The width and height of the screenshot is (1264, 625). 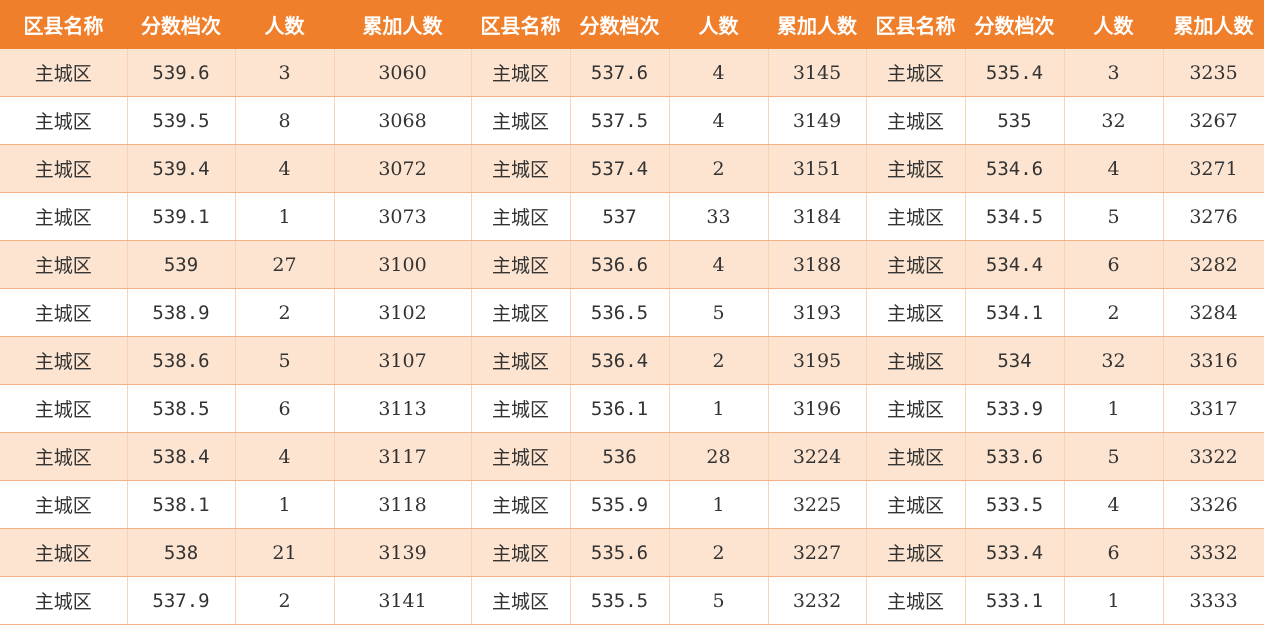 What do you see at coordinates (1015, 312) in the screenshot?
I see `cell-score: 534.1` at bounding box center [1015, 312].